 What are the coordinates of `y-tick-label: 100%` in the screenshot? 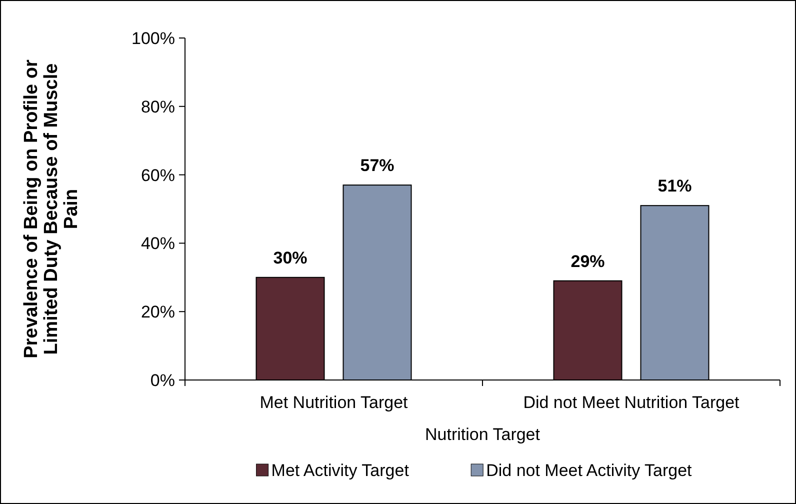 It's located at (153, 38).